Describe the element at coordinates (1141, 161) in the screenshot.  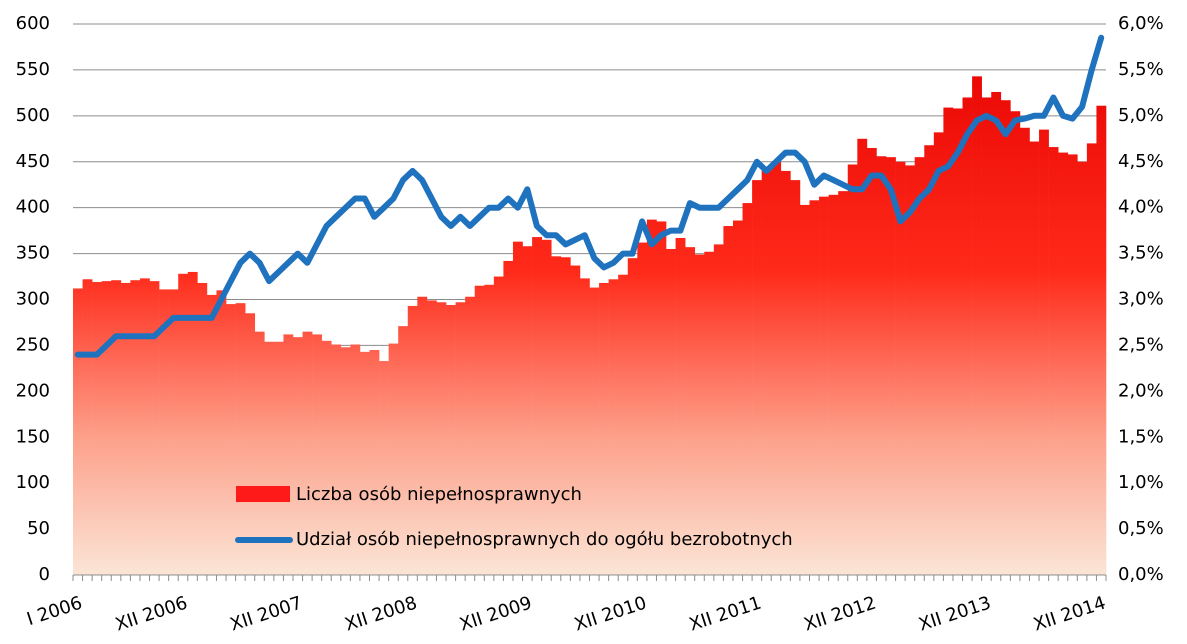
I see `y2-tick-label: 4,5%` at that location.